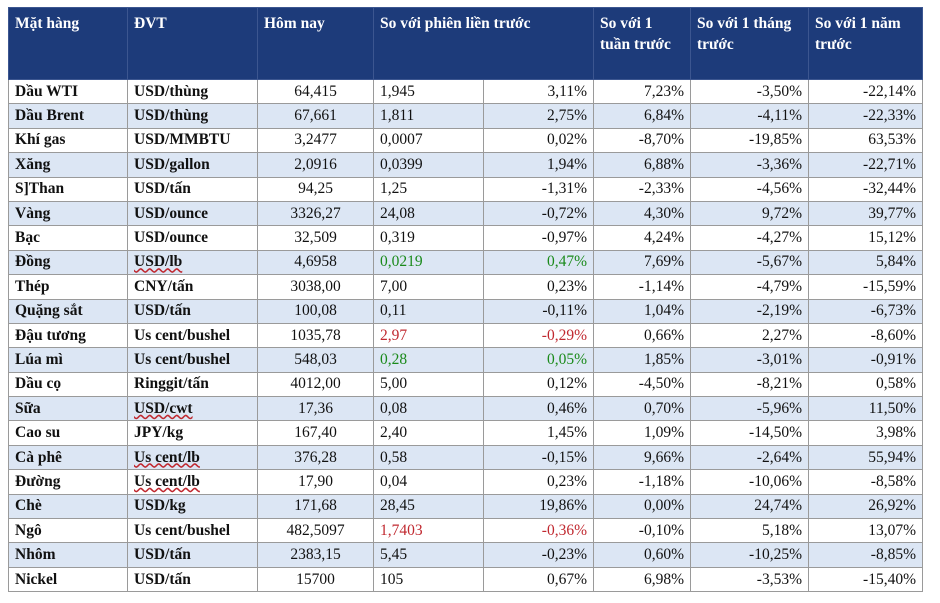 Image resolution: width=940 pixels, height=603 pixels. I want to click on item-name-cell: Chè, so click(68, 506).